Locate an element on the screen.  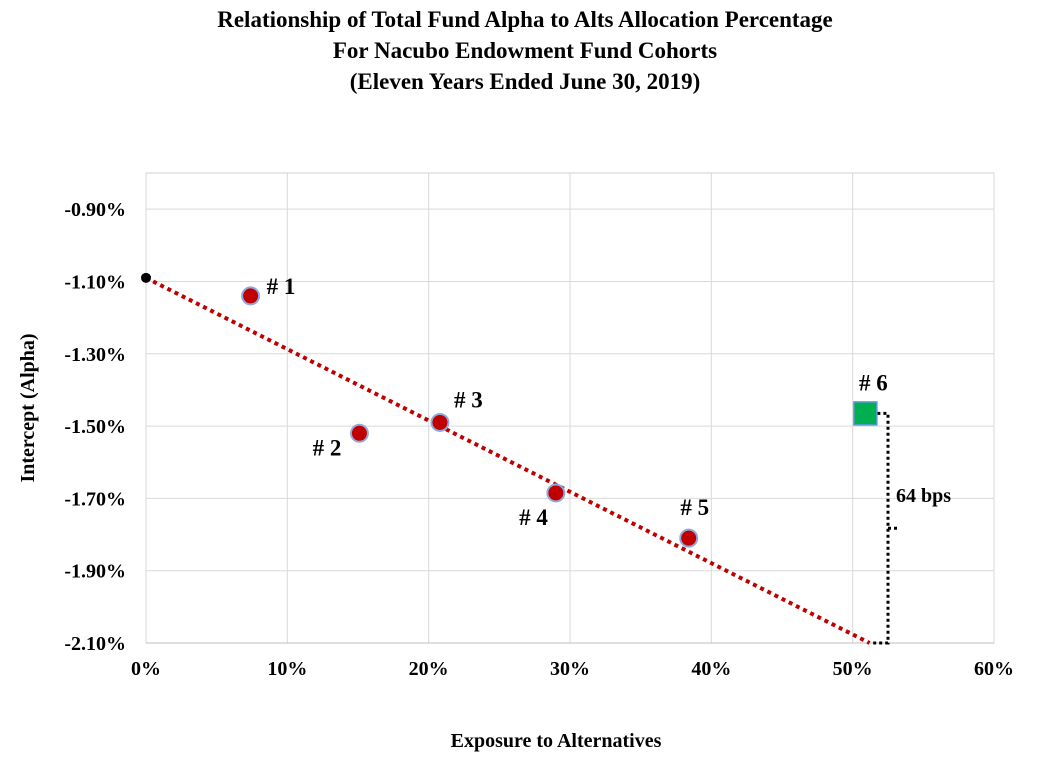
point-label: # 1 is located at coordinates (281, 286).